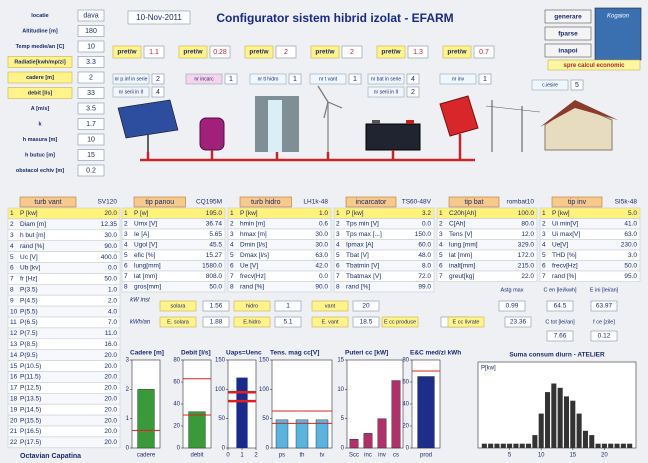 The image size is (648, 463). What do you see at coordinates (159, 17) in the screenshot?
I see `date: 10-Nov-2011` at bounding box center [159, 17].